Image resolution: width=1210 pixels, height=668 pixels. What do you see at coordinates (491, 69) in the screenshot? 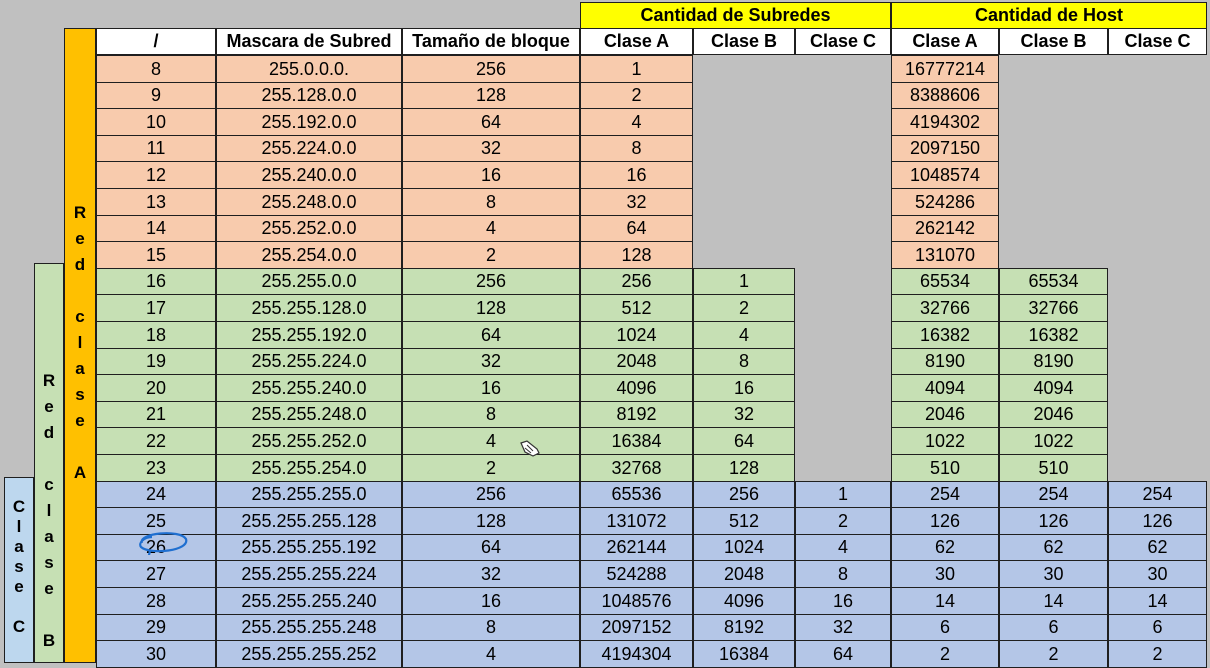
I see `table-cell-block: 256` at bounding box center [491, 69].